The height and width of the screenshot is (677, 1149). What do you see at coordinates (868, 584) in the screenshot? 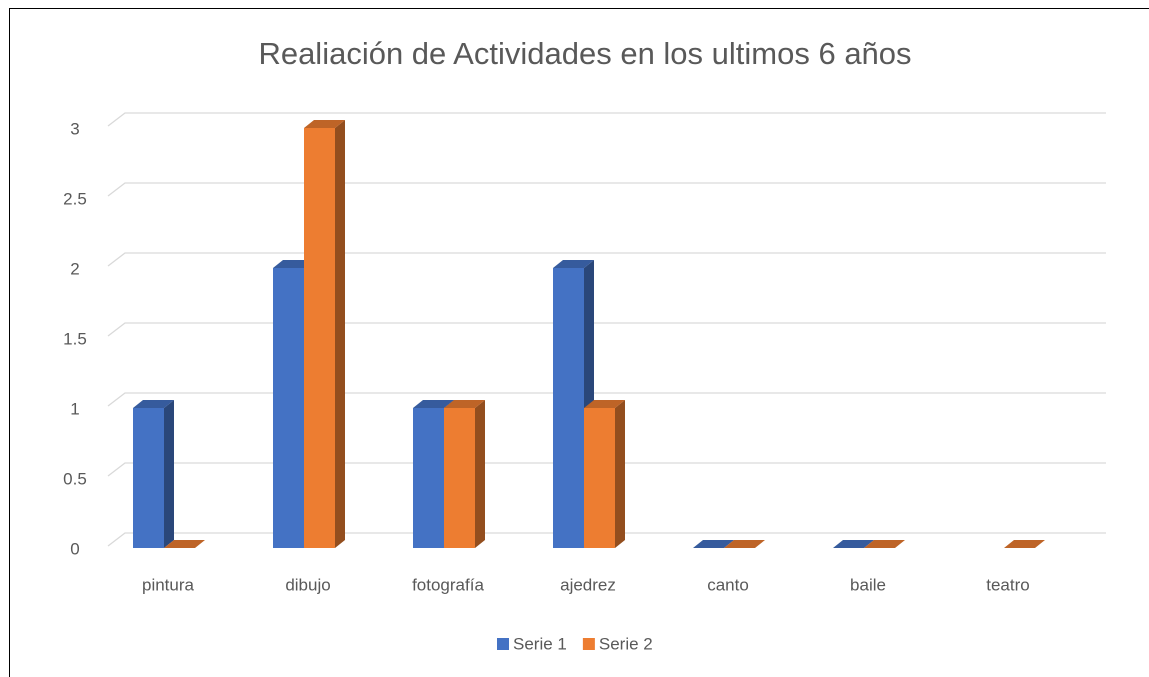
I see `x-tick-label: baile` at bounding box center [868, 584].